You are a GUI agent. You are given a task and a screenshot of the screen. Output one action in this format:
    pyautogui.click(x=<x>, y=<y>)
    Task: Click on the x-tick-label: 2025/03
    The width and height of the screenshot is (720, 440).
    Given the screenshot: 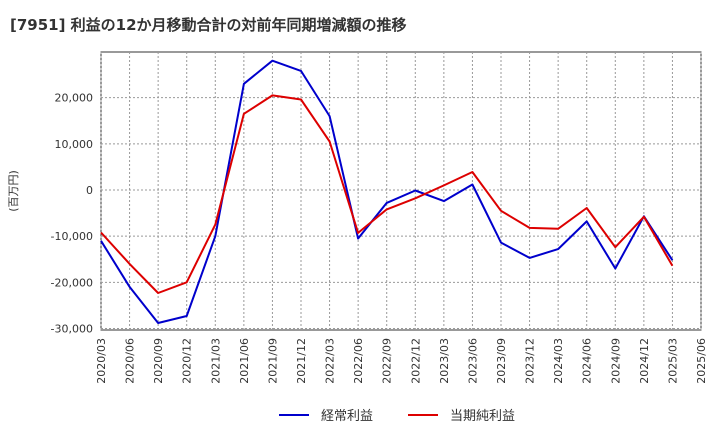 What is the action you would take?
    pyautogui.click(x=672, y=361)
    